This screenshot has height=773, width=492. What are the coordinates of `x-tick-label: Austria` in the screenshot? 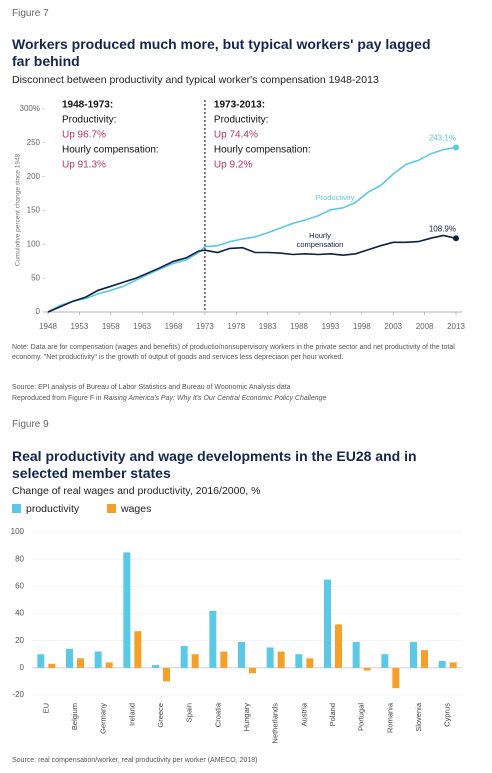 It's located at (303, 714).